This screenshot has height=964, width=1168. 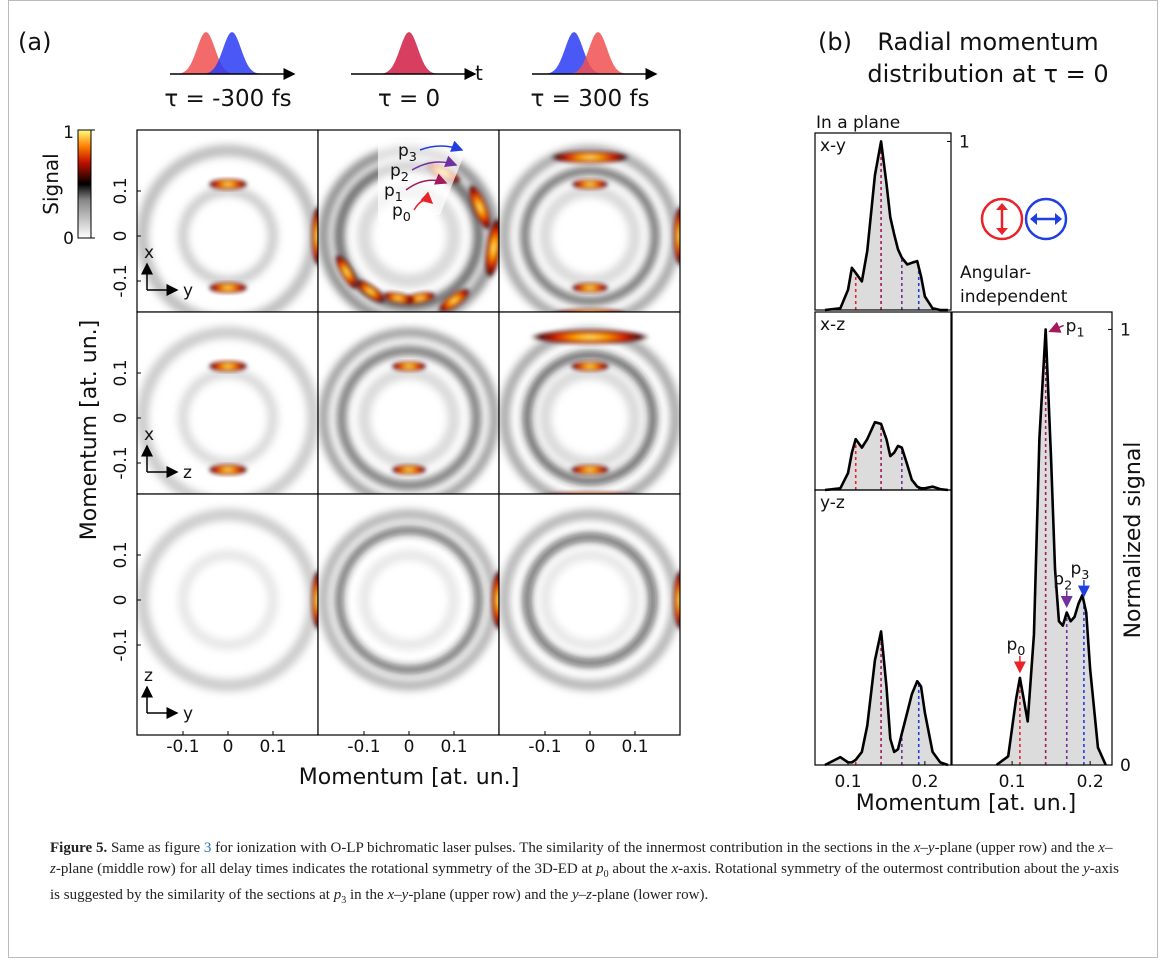 I want to click on caption-text: about the, so click(x=640, y=869).